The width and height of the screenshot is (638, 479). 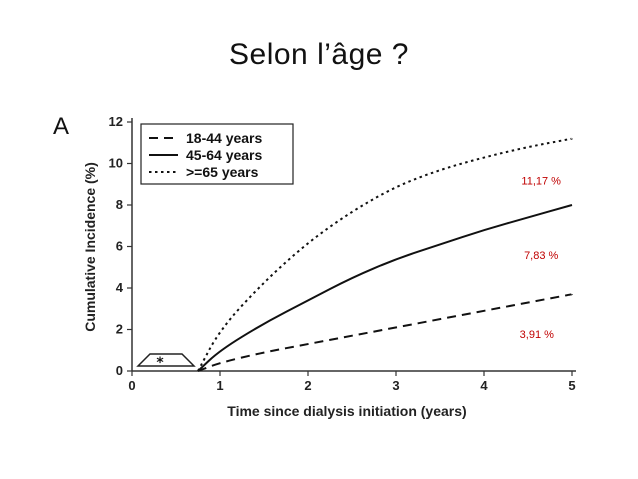 What do you see at coordinates (90, 247) in the screenshot?
I see `y-axis-label: Cumulative Incidence (%)` at bounding box center [90, 247].